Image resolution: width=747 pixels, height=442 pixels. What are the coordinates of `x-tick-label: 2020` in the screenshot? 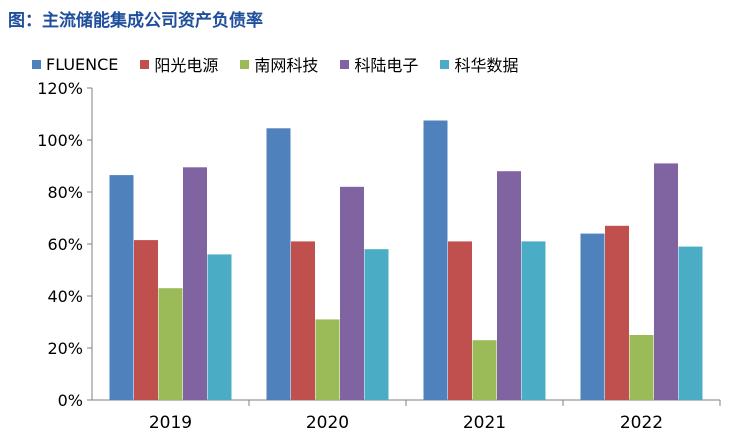 It's located at (327, 423).